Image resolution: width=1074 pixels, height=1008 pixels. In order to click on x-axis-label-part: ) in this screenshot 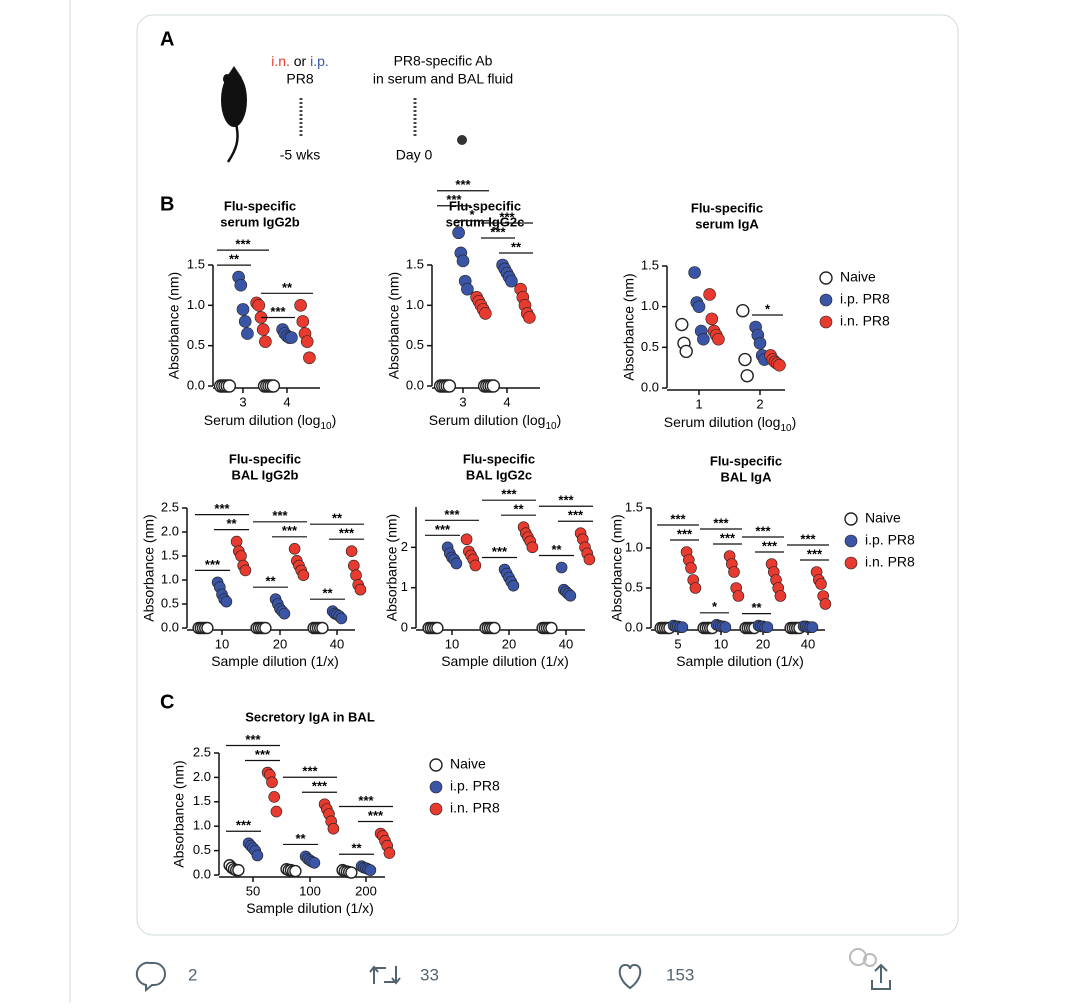, I will do `click(794, 422)`.